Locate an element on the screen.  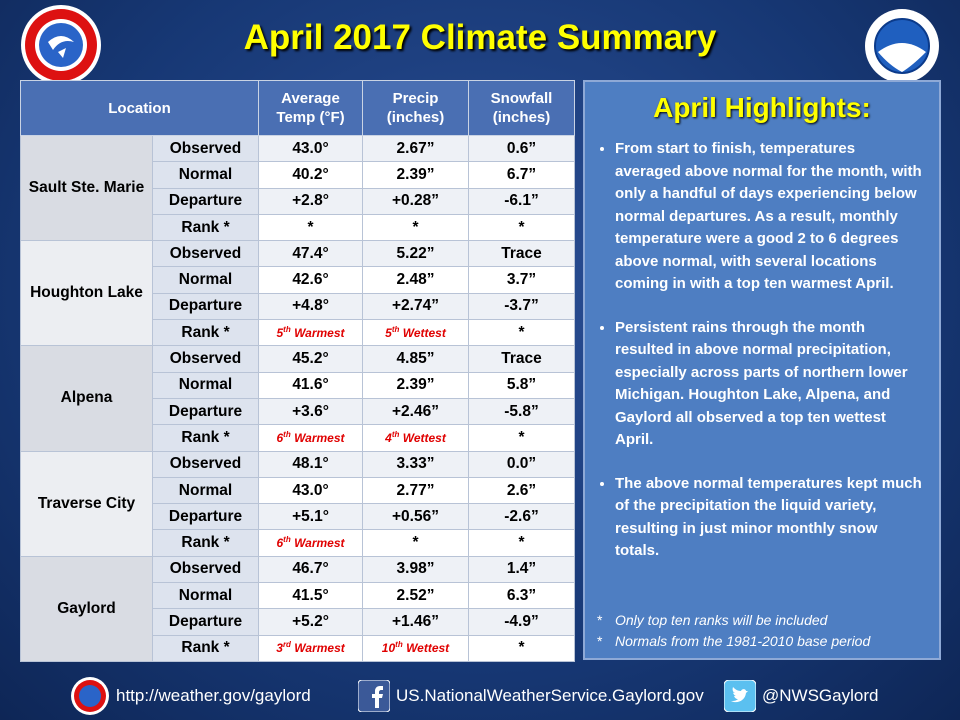
title: April 2017 Climate Summary is located at coordinates (480, 37).